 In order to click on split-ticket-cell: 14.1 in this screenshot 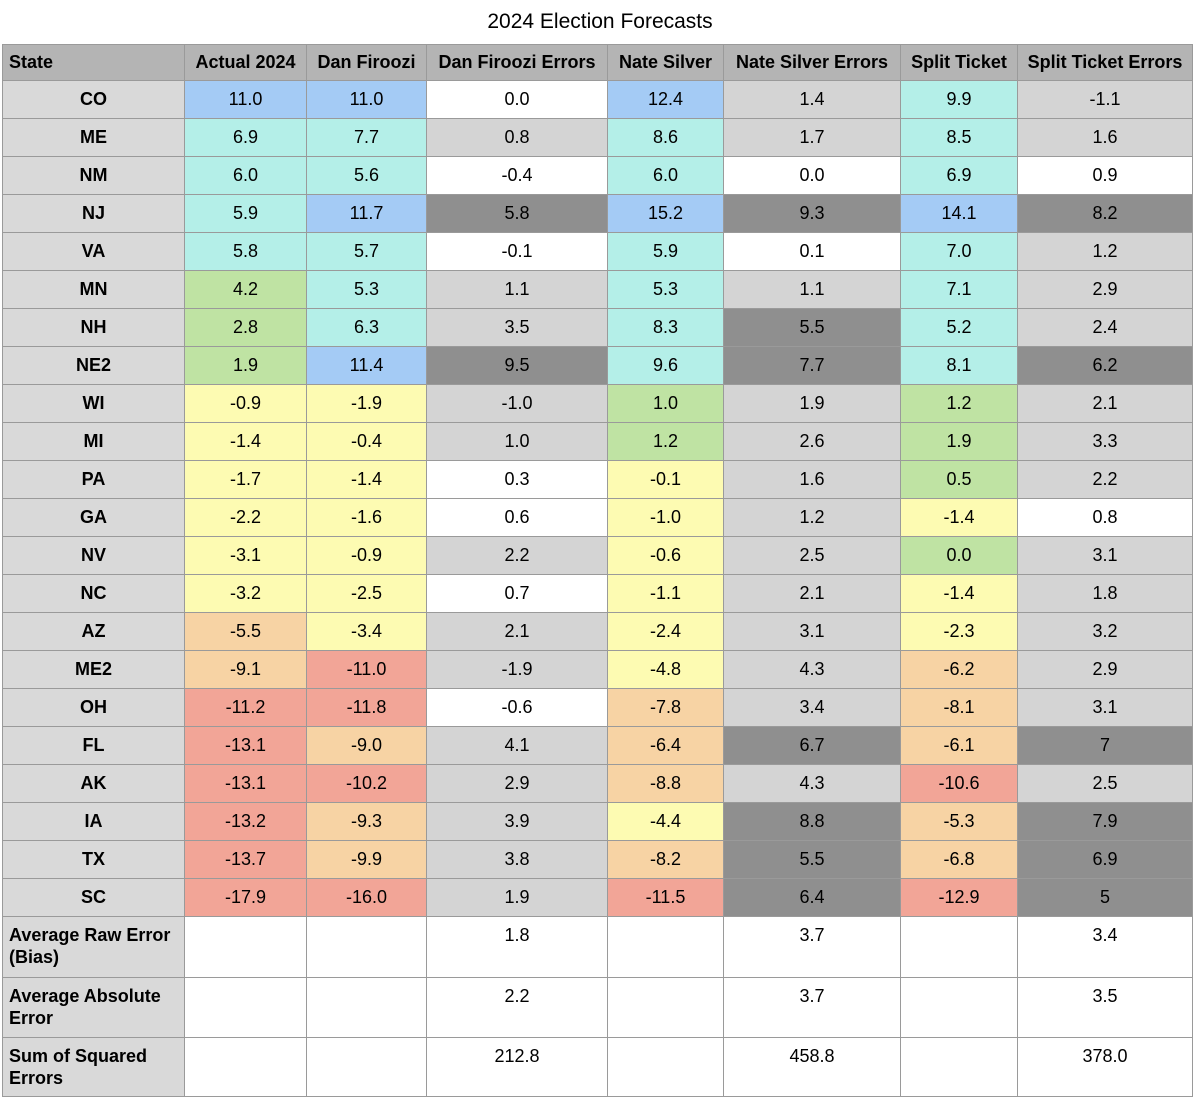, I will do `click(959, 213)`.